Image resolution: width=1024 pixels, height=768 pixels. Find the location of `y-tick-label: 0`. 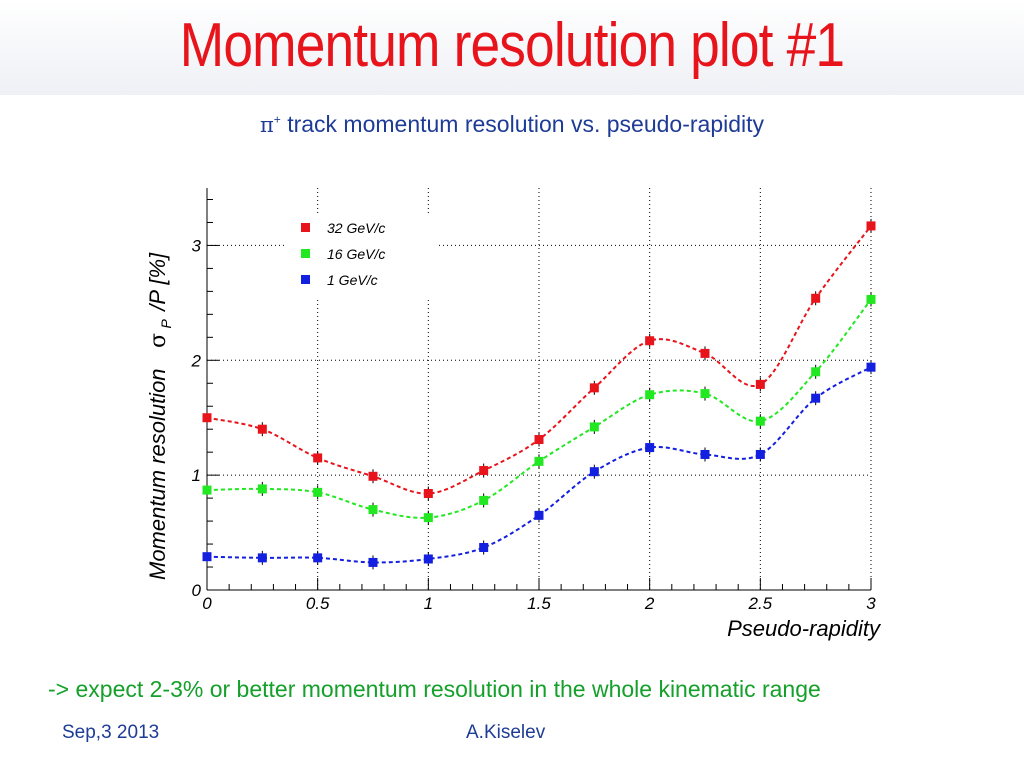

y-tick-label: 0 is located at coordinates (197, 590).